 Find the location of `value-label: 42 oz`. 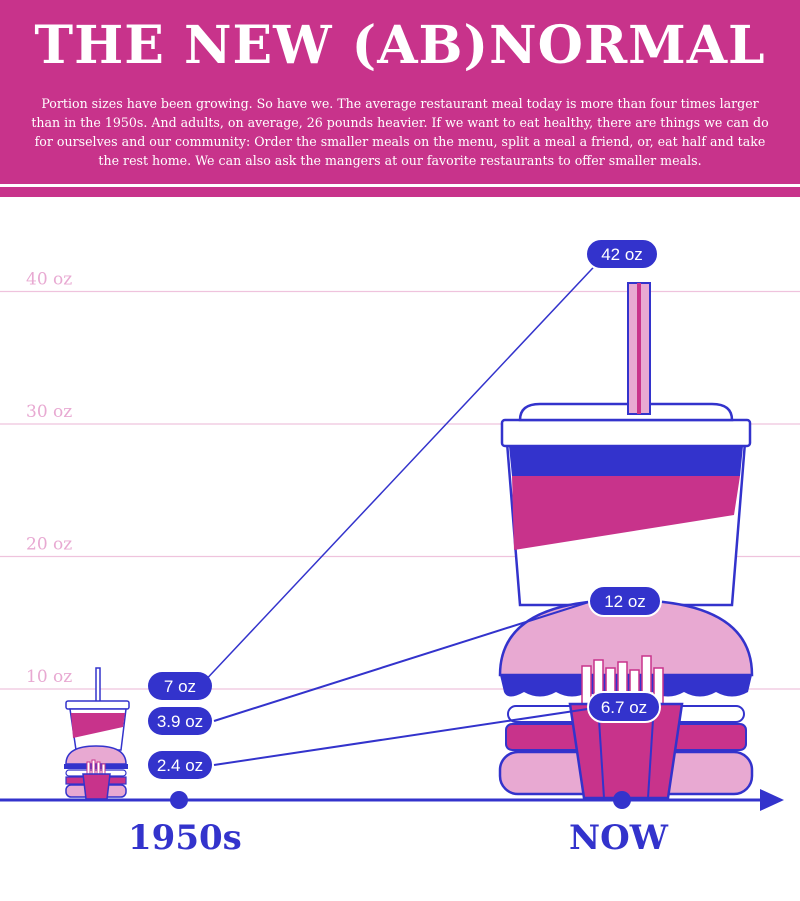

value-label: 42 oz is located at coordinates (622, 254).